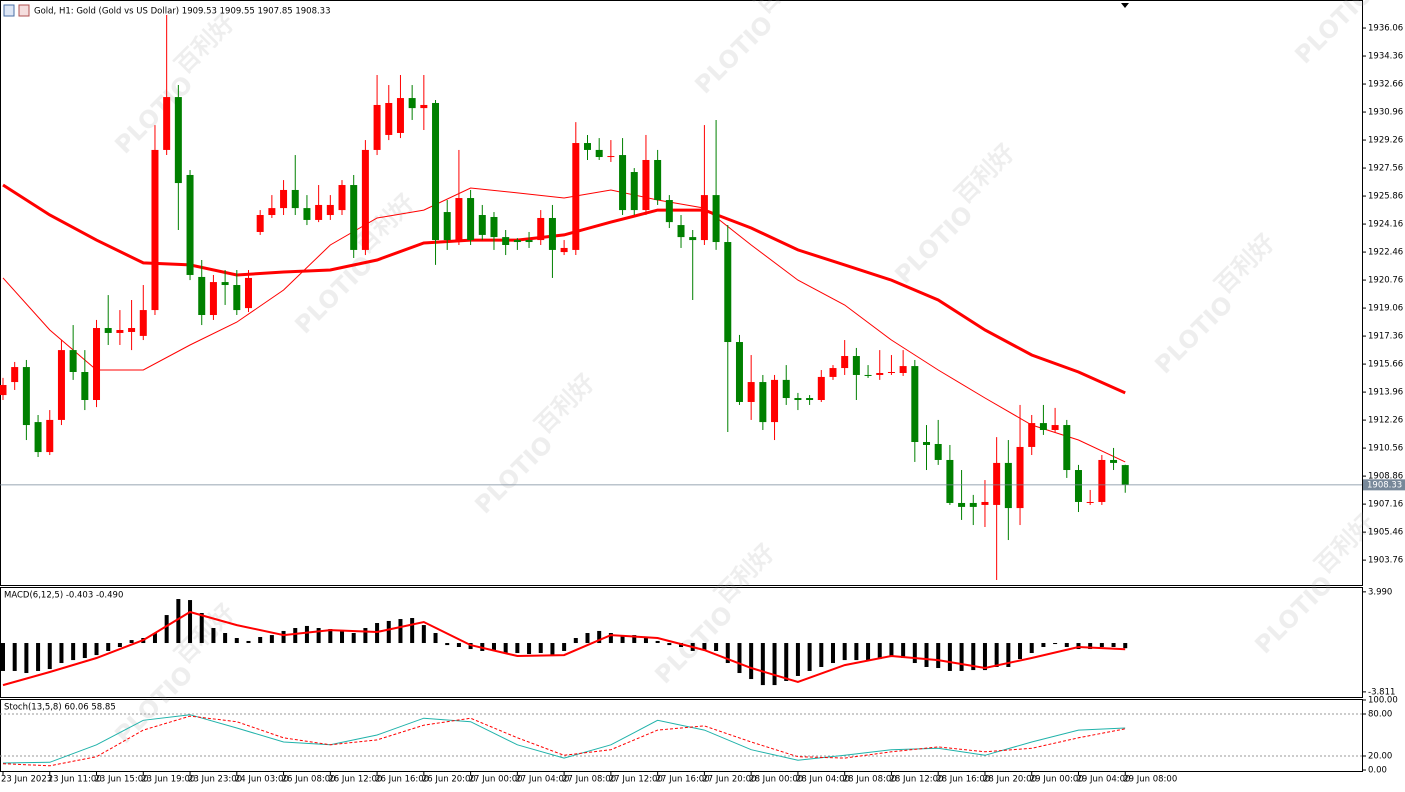  I want to click on shift-marker, so click(1125, 5).